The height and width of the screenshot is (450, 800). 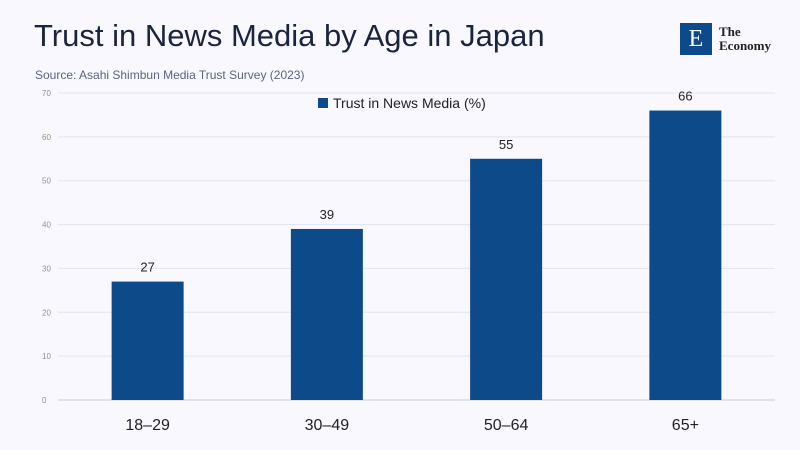 I want to click on y-tick-label: 10, so click(x=46, y=356).